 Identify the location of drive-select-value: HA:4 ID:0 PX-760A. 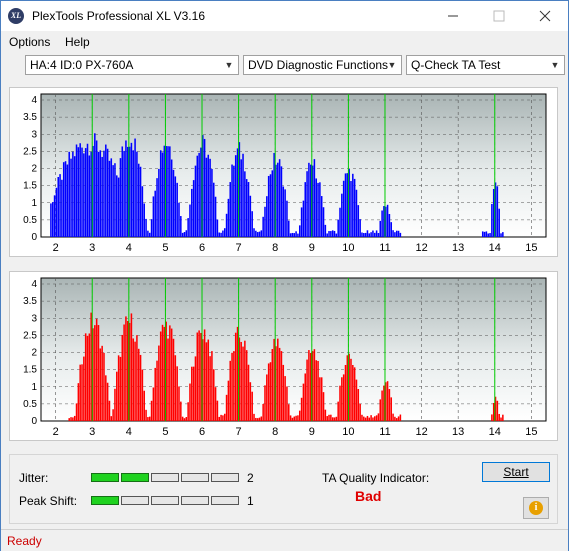
(82, 65).